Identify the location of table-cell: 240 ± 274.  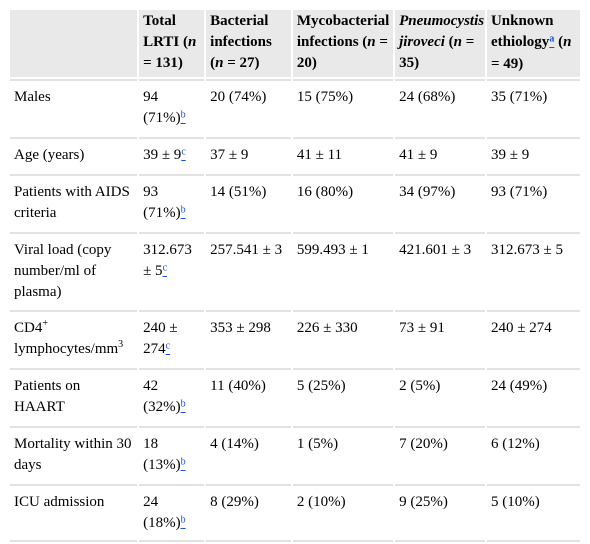
(533, 338).